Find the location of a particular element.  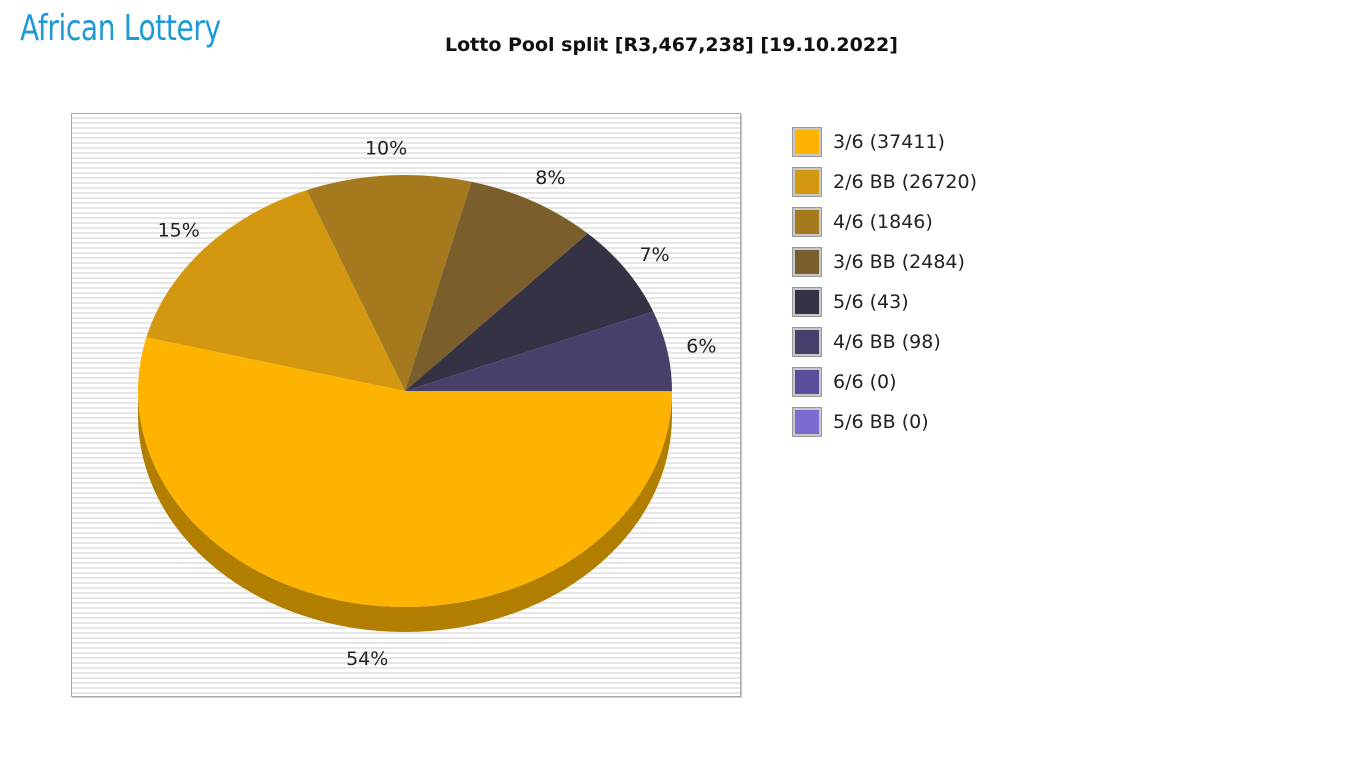

legend-label: 4/6 BB (98) is located at coordinates (887, 342).